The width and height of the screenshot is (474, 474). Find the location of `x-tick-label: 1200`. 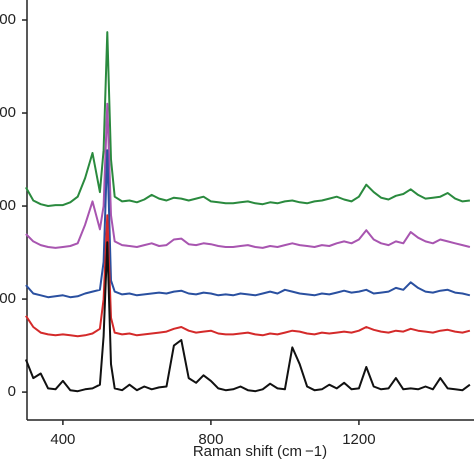

x-tick-label: 1200 is located at coordinates (358, 439).